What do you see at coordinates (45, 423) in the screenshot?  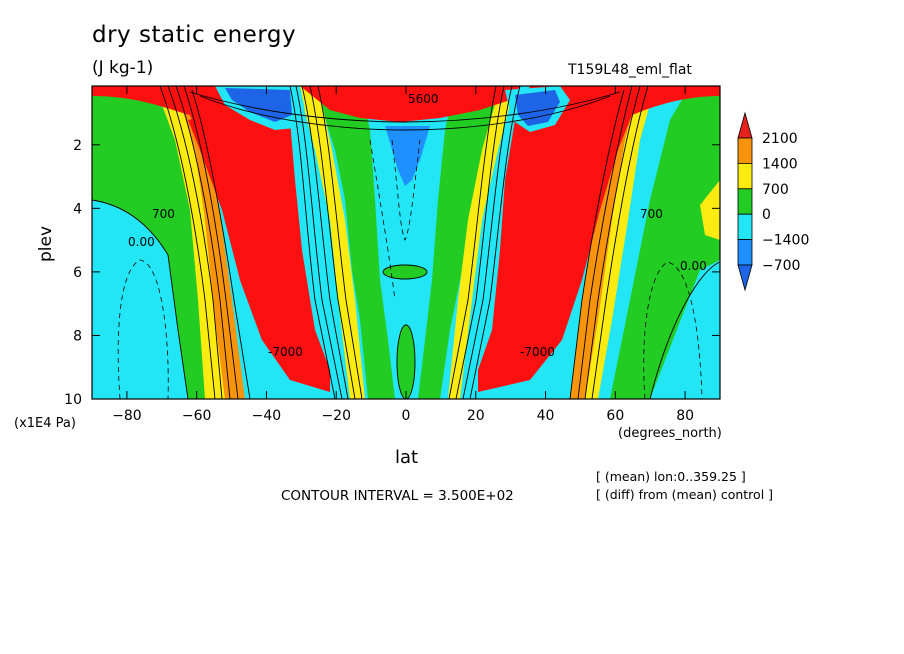 I see `y-axis-units: (x1E4 Pa)` at bounding box center [45, 423].